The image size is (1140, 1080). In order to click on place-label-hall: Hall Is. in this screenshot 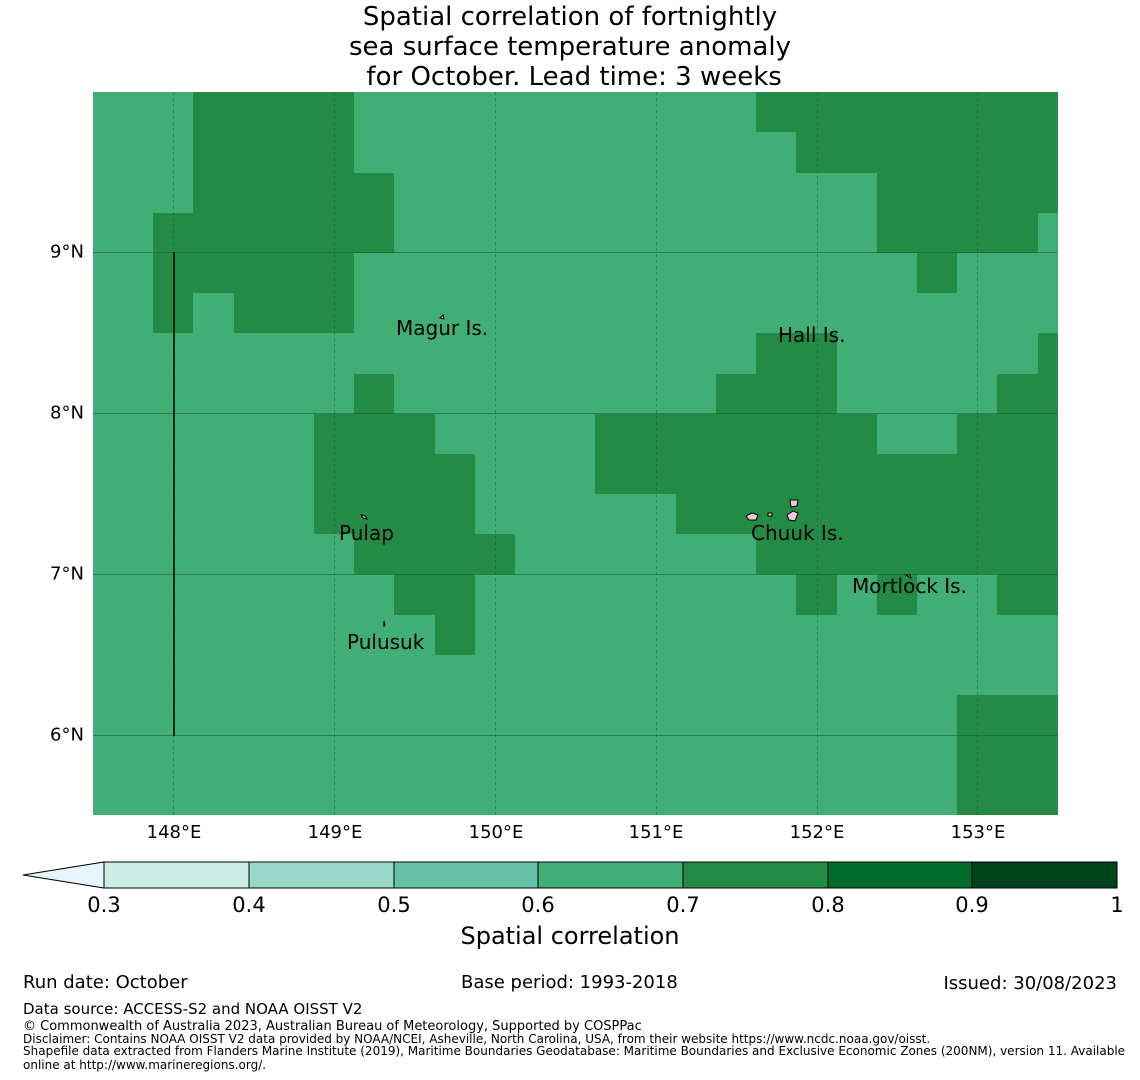, I will do `click(812, 335)`.